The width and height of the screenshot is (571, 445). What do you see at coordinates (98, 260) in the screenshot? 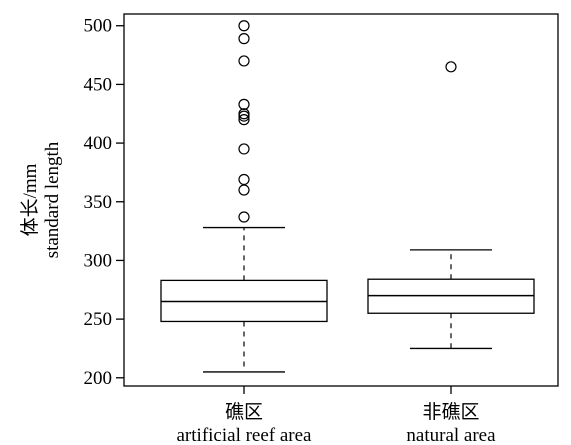
I see `y-tick-label: 300` at bounding box center [98, 260].